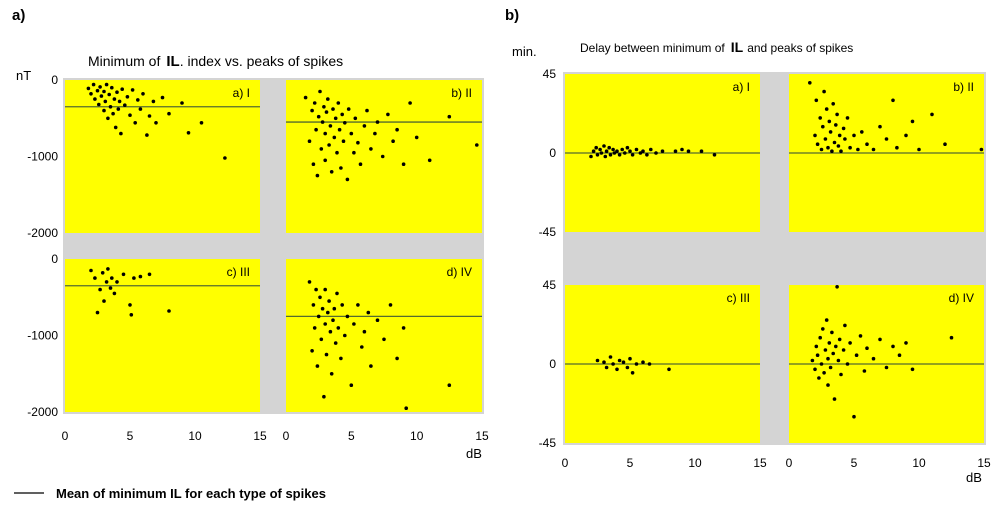 This screenshot has width=992, height=506. Describe the element at coordinates (54, 80) in the screenshot. I see `left-y-tick-label: 0` at that location.